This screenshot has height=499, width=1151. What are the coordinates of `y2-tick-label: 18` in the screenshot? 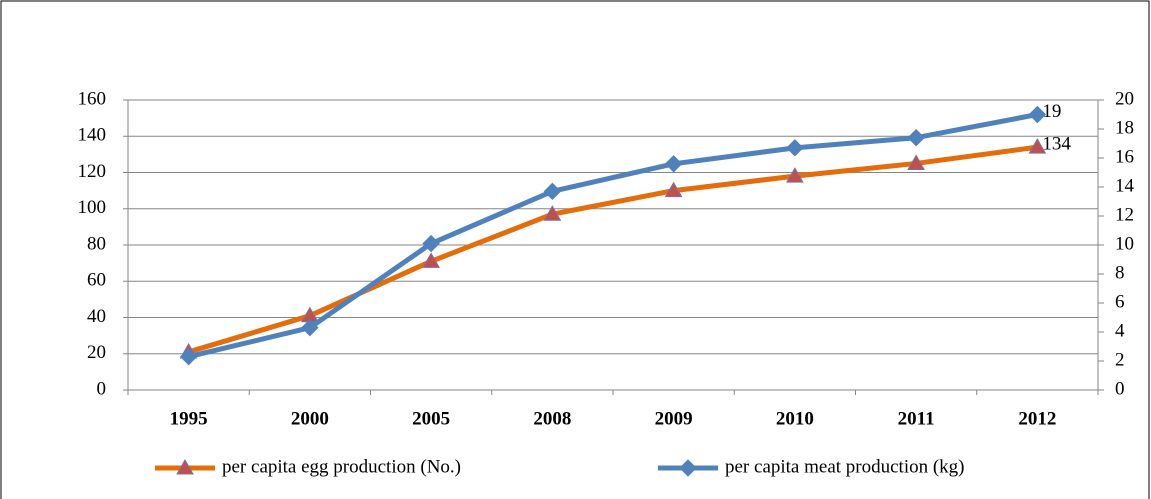 It's located at (1124, 127).